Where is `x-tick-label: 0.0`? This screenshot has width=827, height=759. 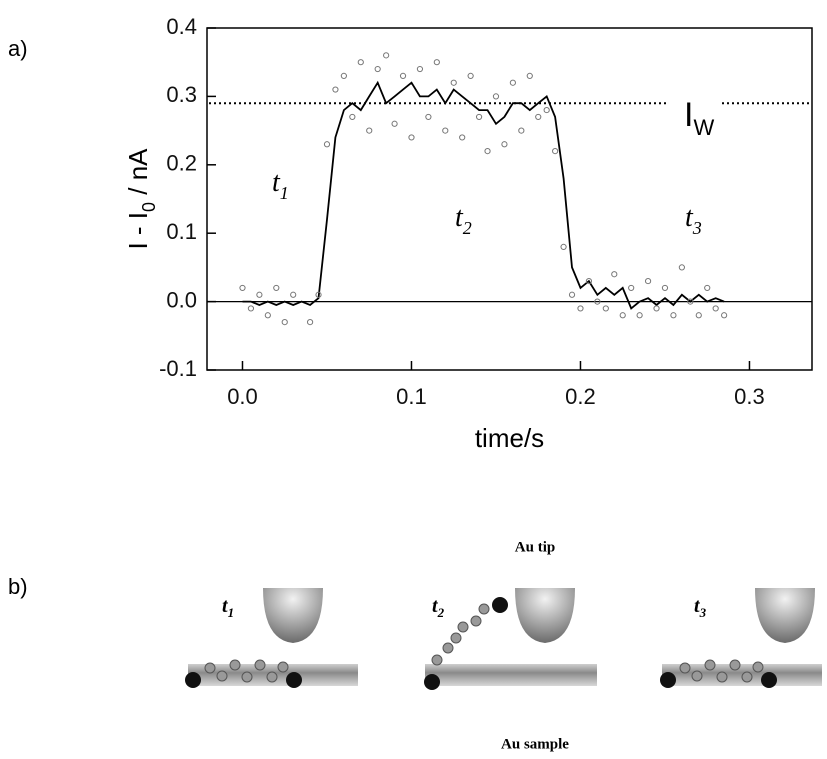
x-tick-label: 0.0 is located at coordinates (242, 396).